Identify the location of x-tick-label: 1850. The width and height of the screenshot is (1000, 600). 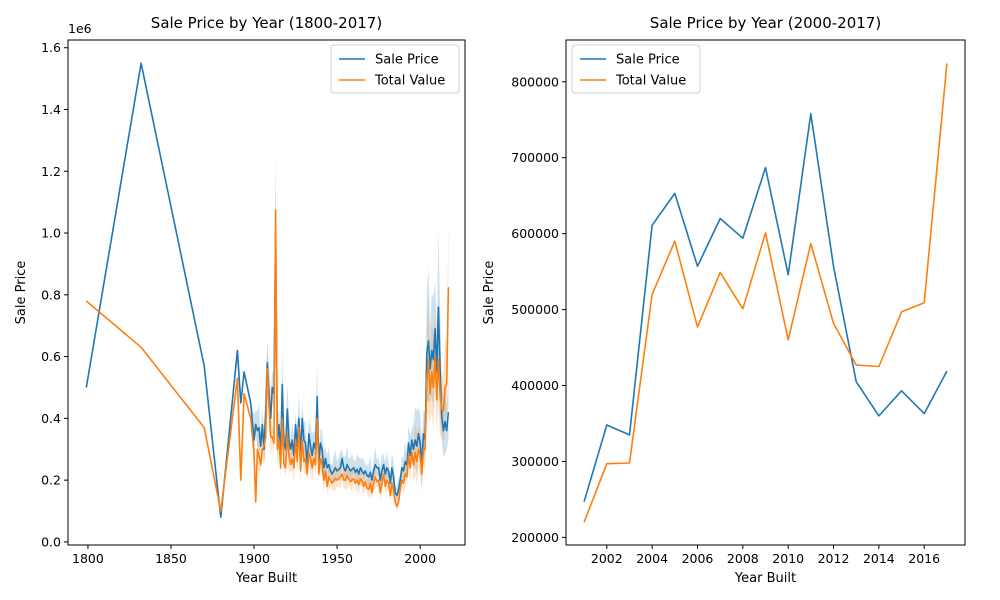
(171, 558).